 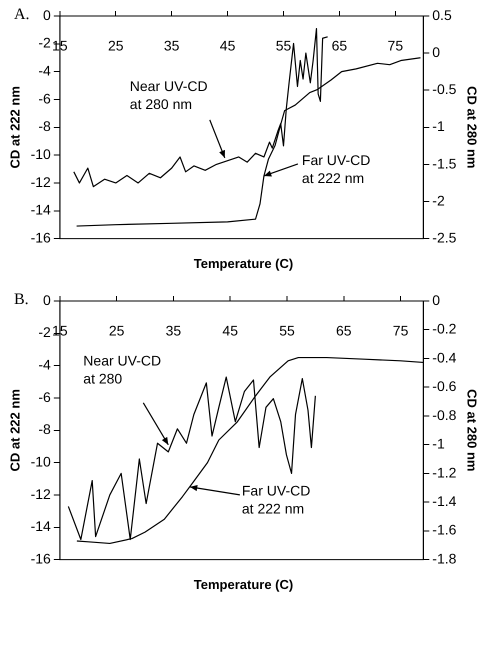 What do you see at coordinates (444, 328) in the screenshot?
I see `y2-tick-label: -0.2` at bounding box center [444, 328].